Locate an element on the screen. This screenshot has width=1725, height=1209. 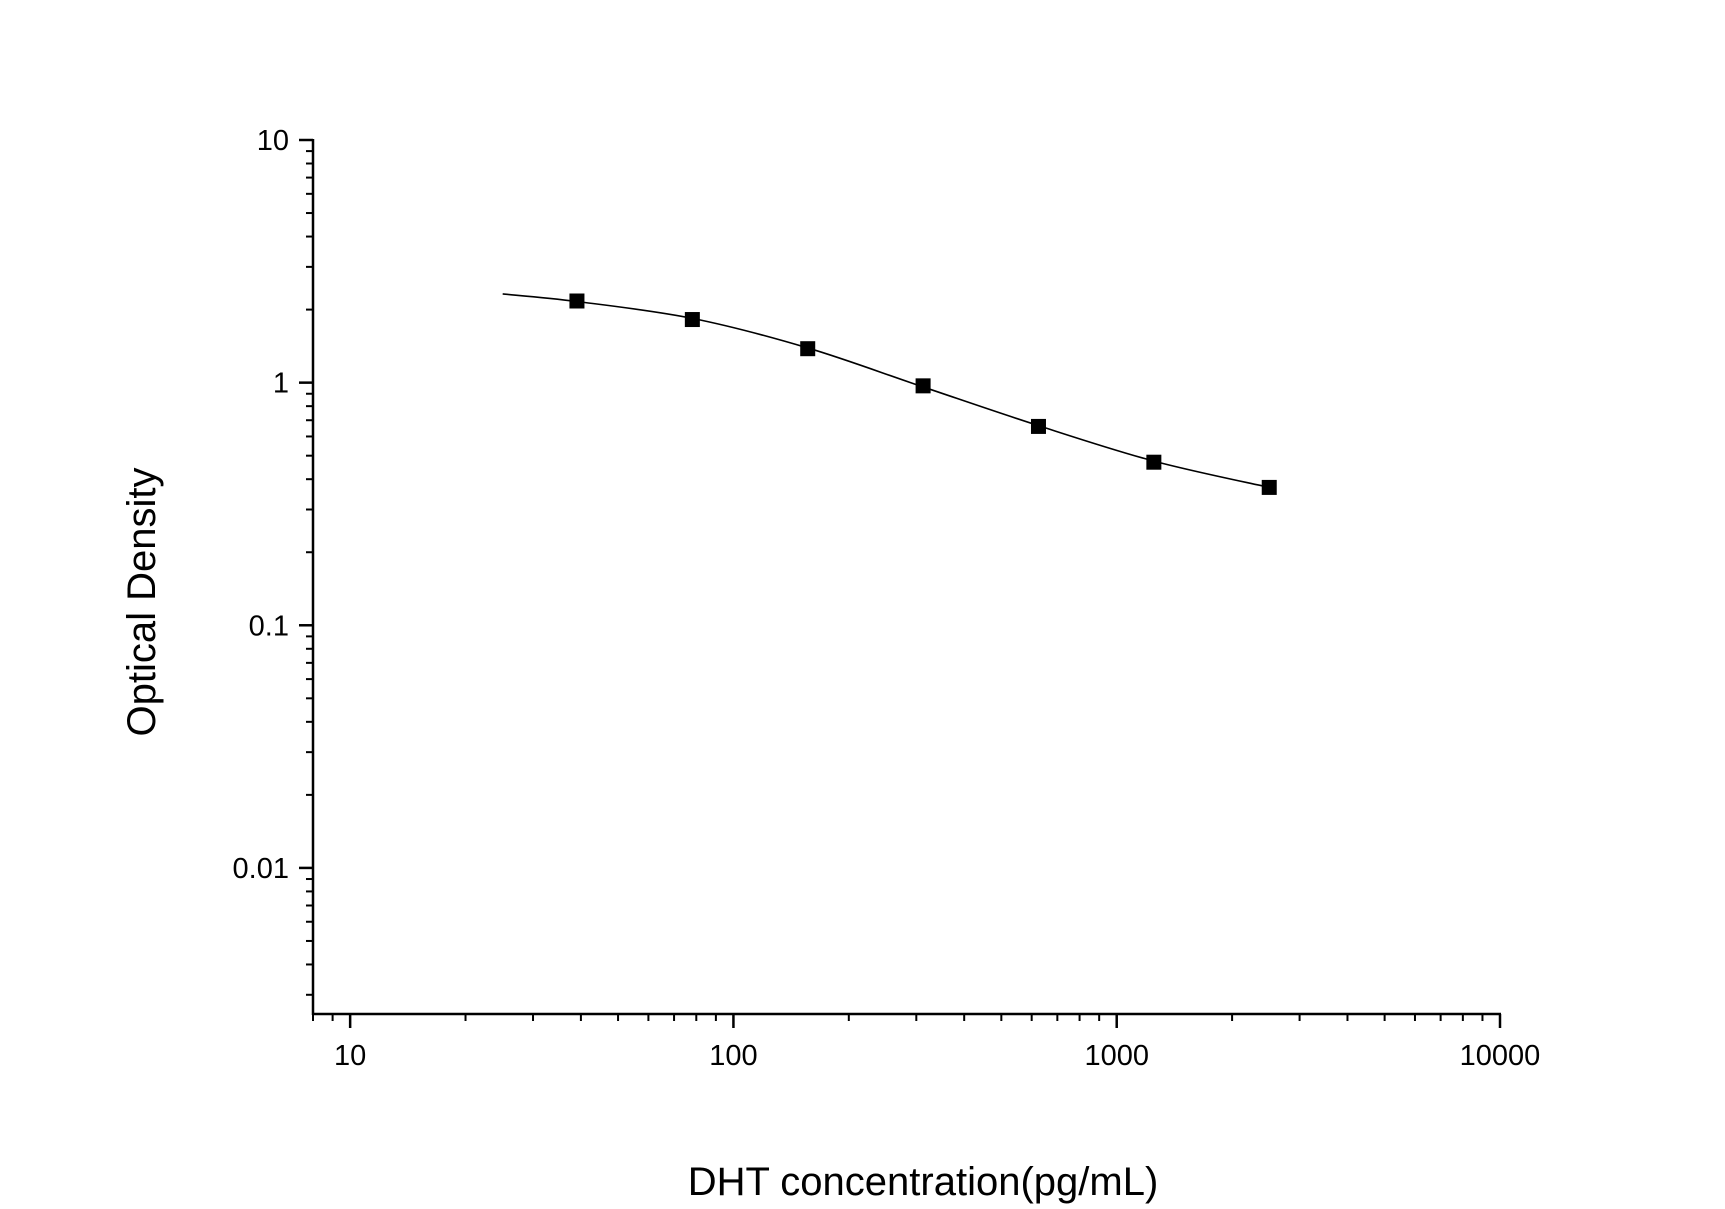
x-tick-label: 10000 is located at coordinates (1500, 1056).